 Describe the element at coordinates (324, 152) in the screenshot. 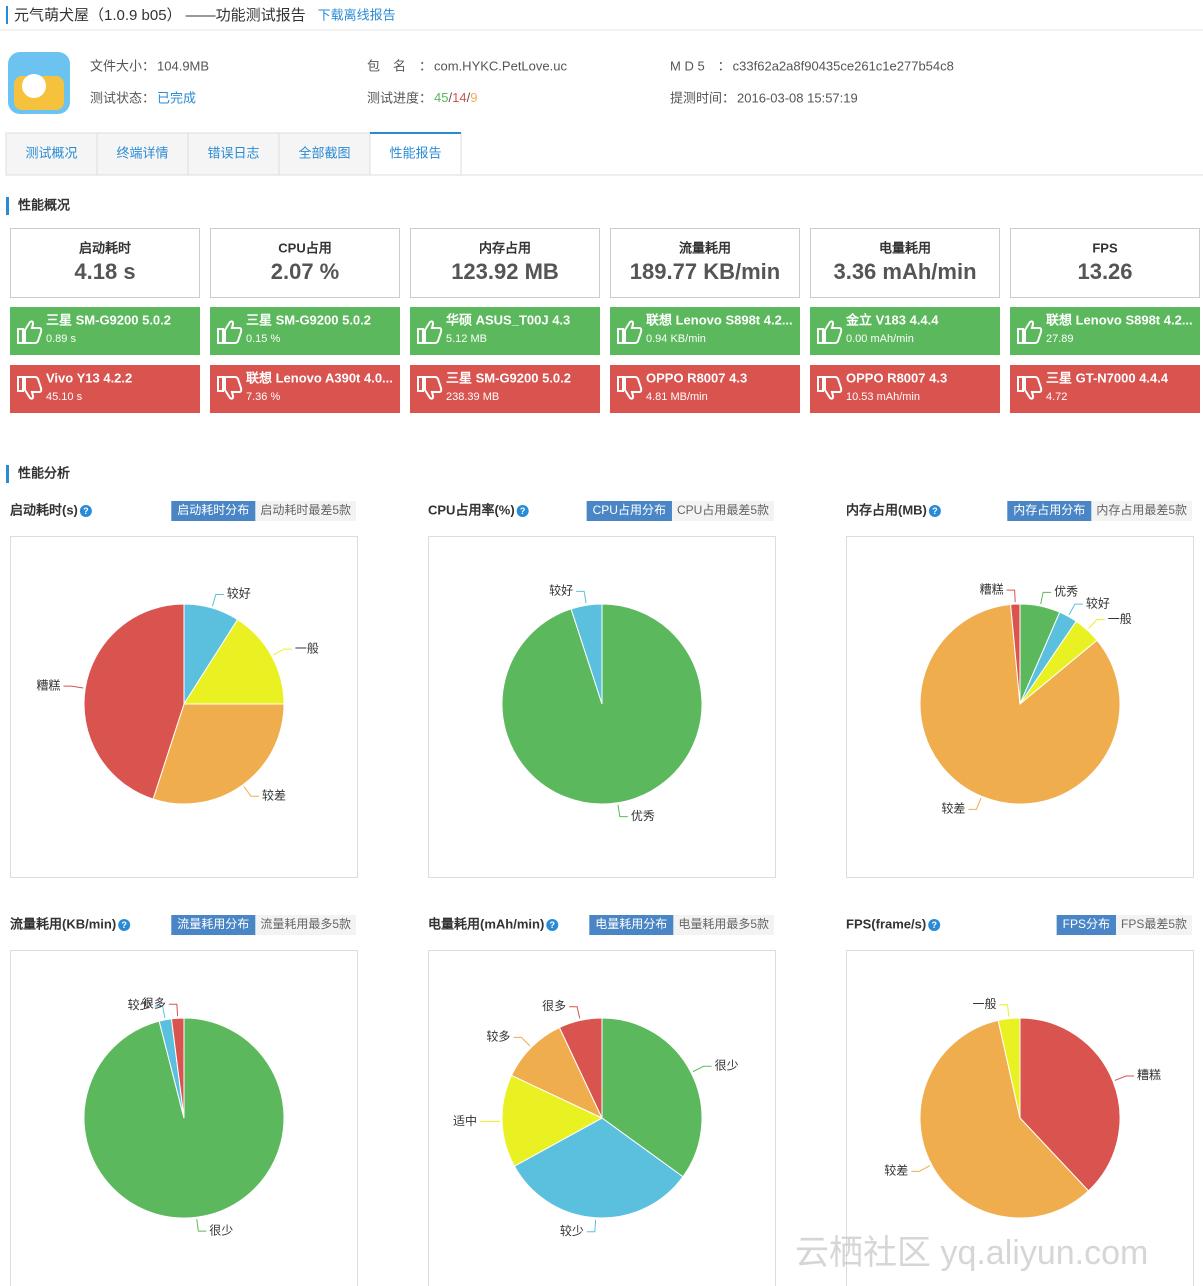

I see `tab-label: 全部截图` at that location.